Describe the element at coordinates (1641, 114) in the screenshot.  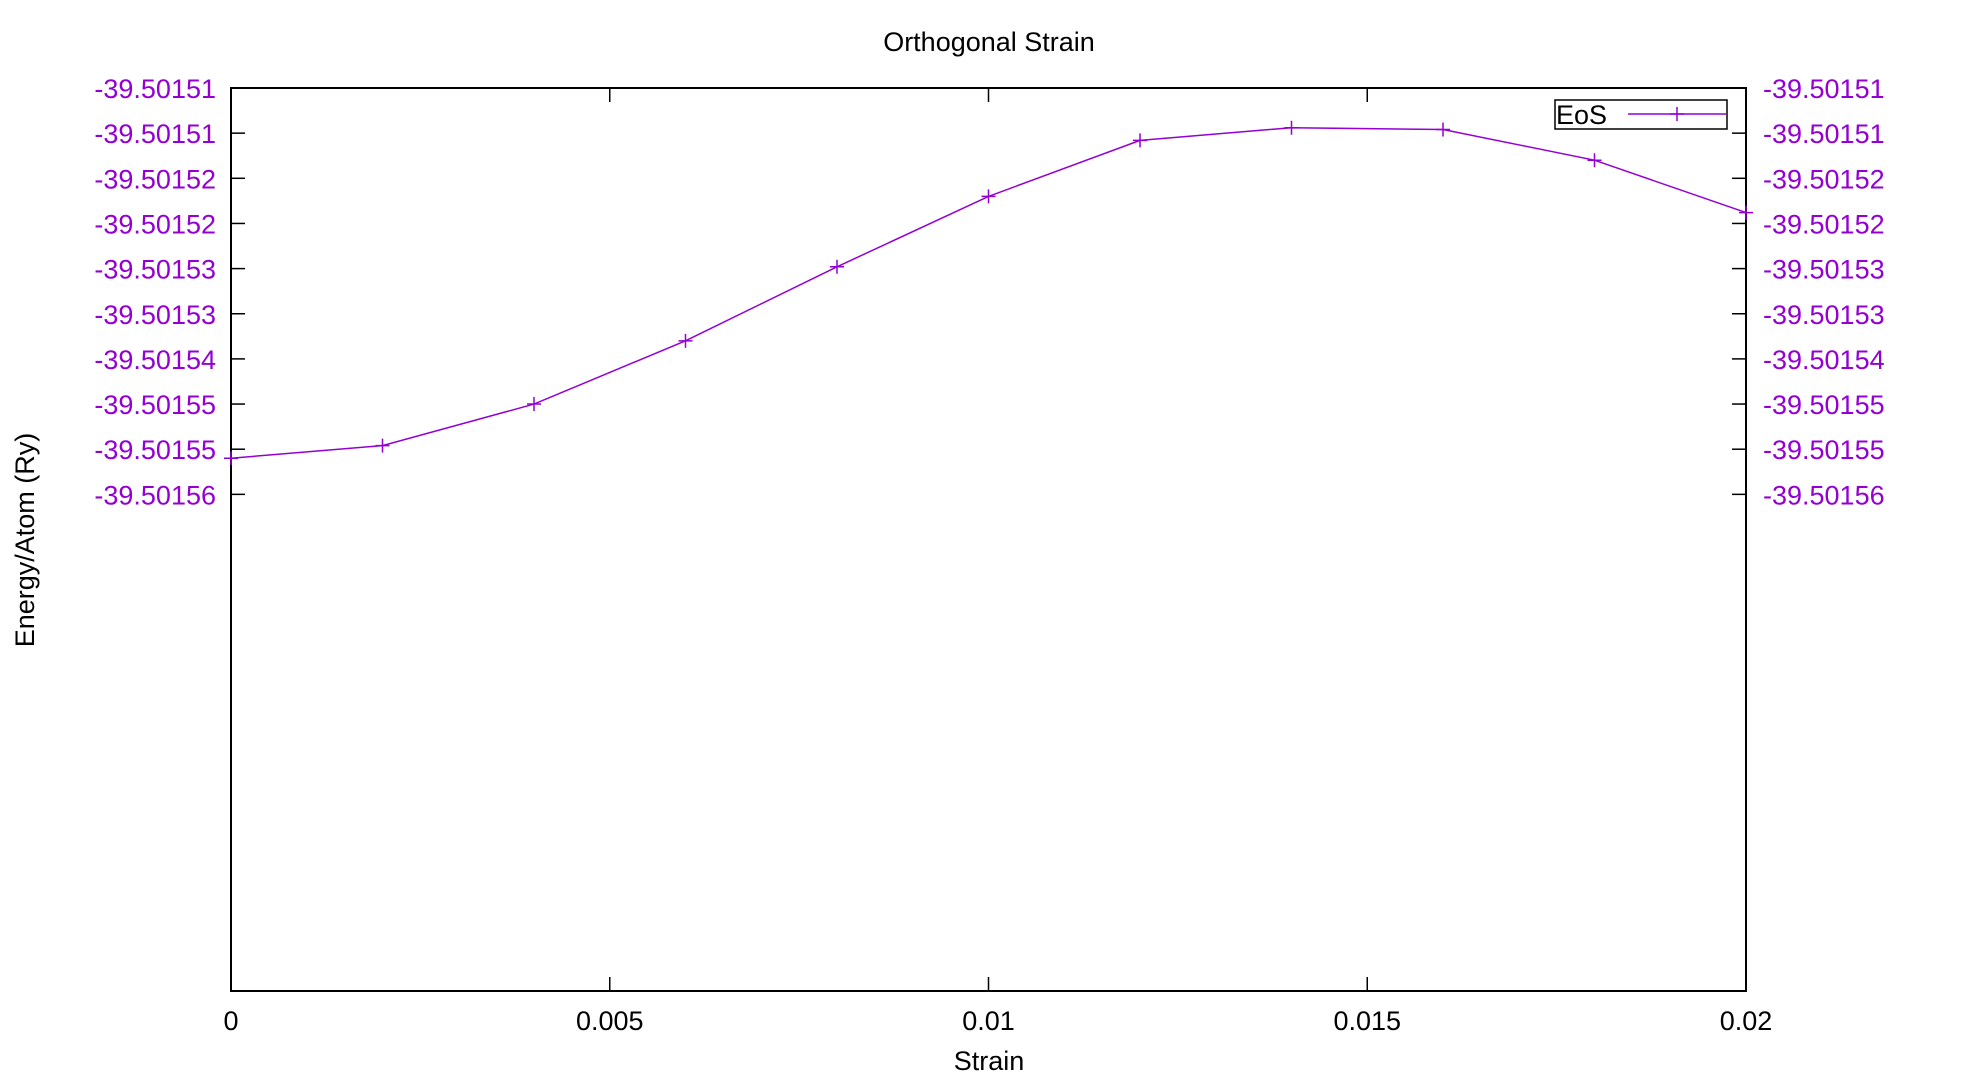
I see `legend: EoS` at that location.